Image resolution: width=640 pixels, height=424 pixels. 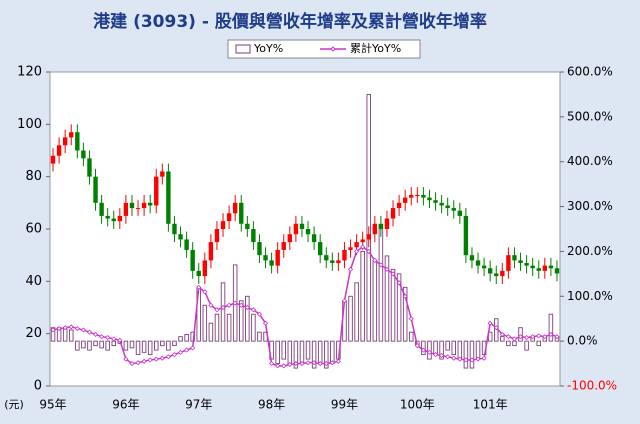 What do you see at coordinates (14, 404) in the screenshot?
I see `y-unit-label: (元)` at bounding box center [14, 404].